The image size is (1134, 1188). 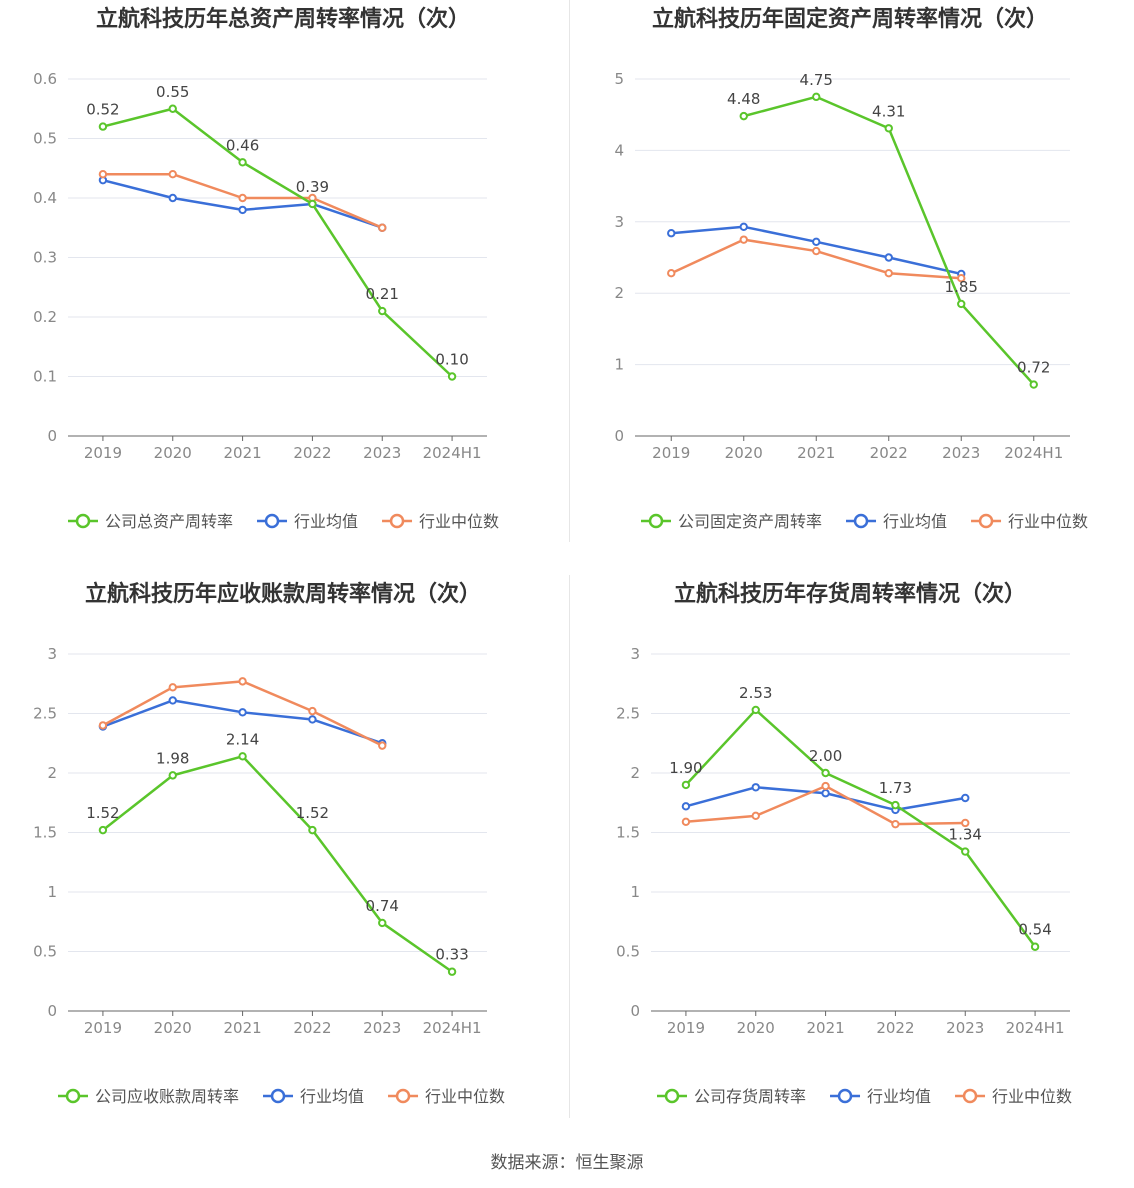 What do you see at coordinates (242, 145) in the screenshot?
I see `data-label: 0.46` at bounding box center [242, 145].